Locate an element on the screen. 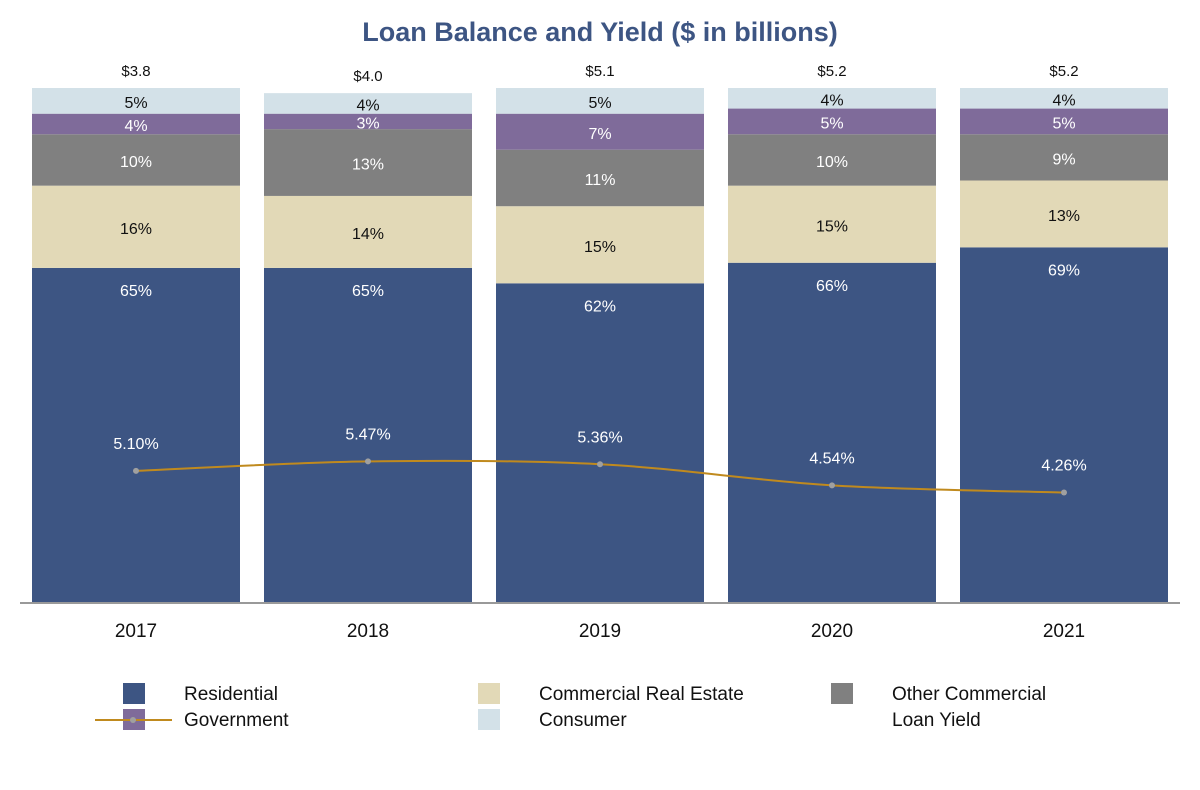 This screenshot has height=790, width=1200. x-tick-label: 2017 is located at coordinates (136, 631).